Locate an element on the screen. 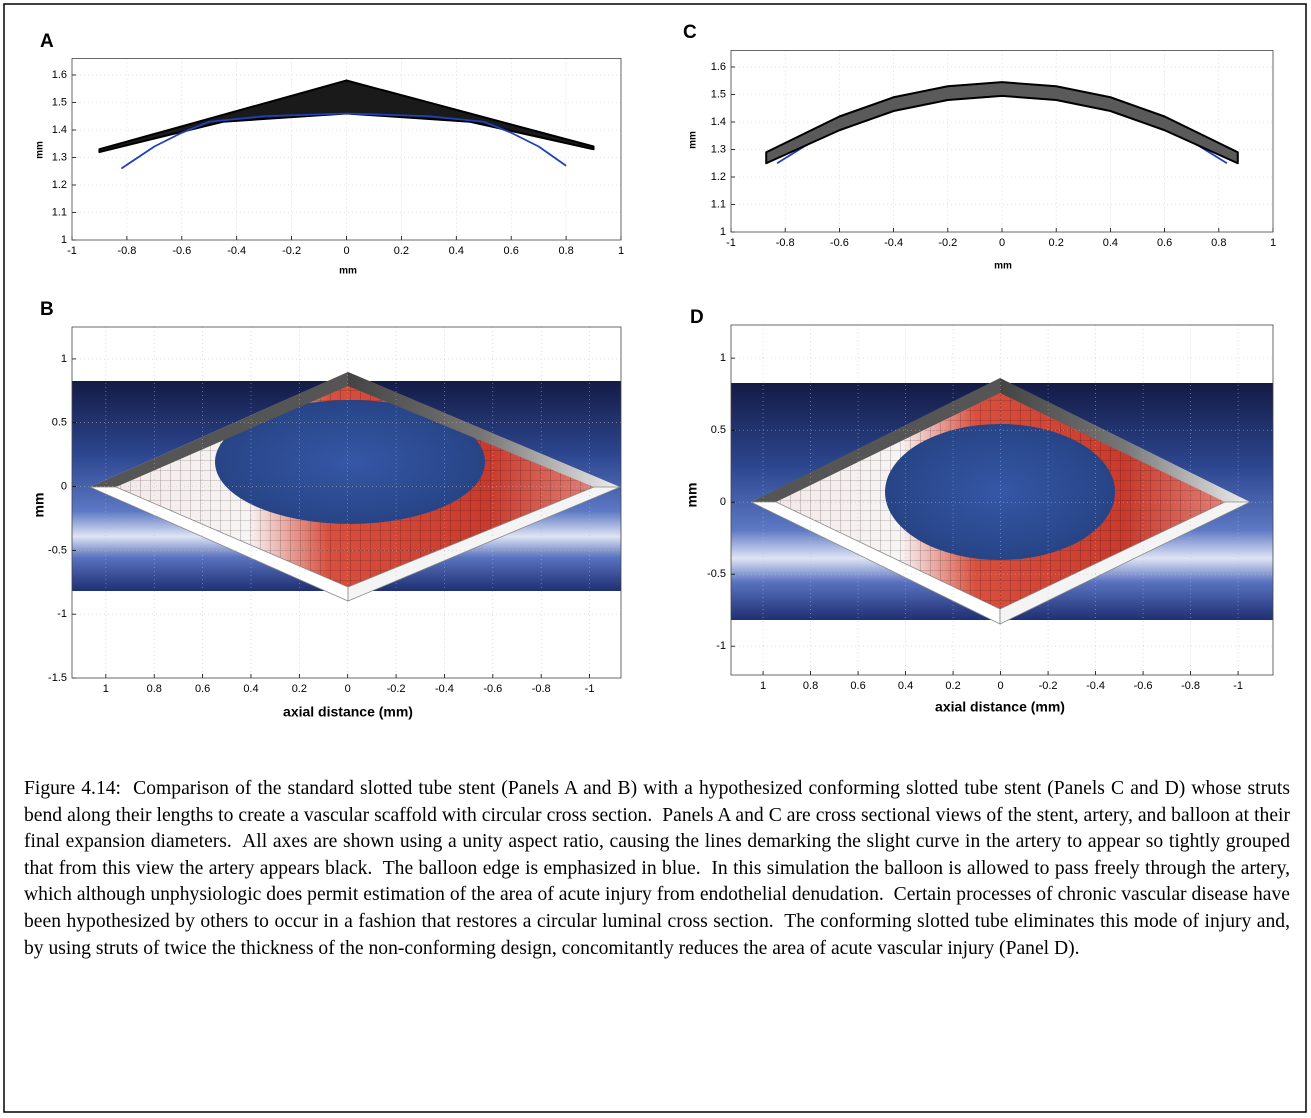  panel-label: C is located at coordinates (690, 32).